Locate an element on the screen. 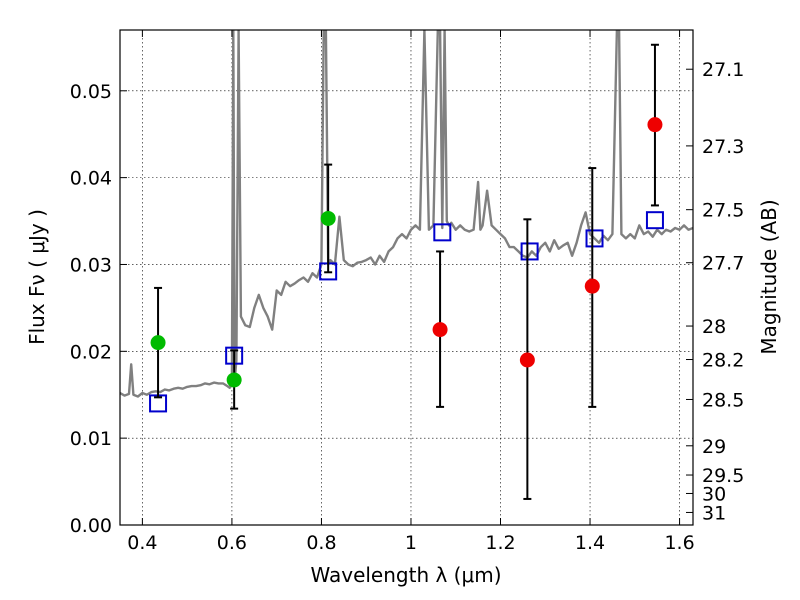  y-tick-label: 0.03 is located at coordinates (91, 265).